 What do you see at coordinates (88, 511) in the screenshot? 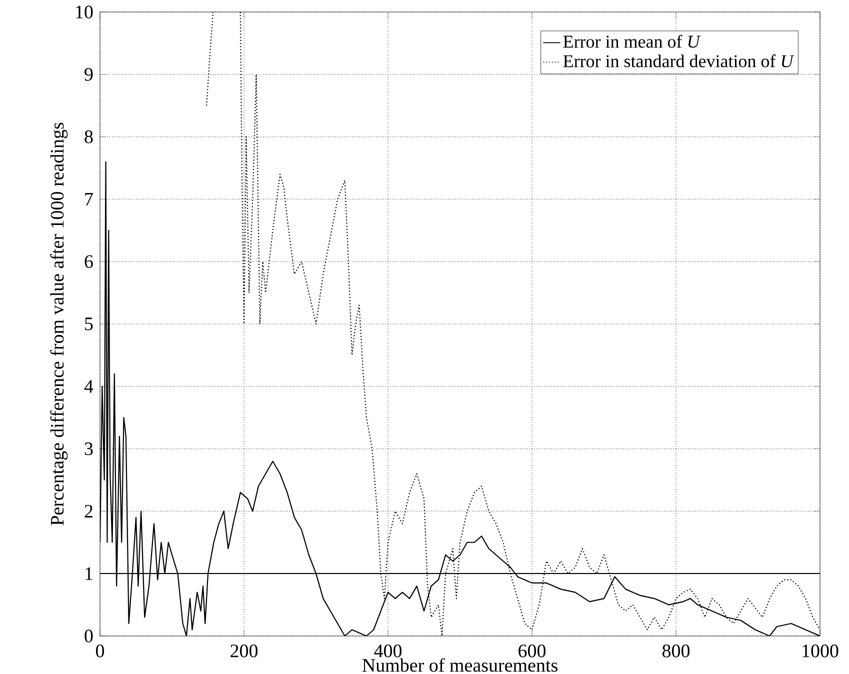
I see `y-tick-label: 2` at bounding box center [88, 511].